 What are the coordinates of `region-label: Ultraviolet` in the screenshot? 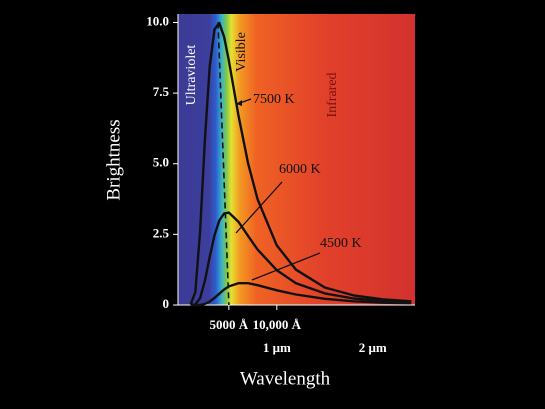 It's located at (191, 75).